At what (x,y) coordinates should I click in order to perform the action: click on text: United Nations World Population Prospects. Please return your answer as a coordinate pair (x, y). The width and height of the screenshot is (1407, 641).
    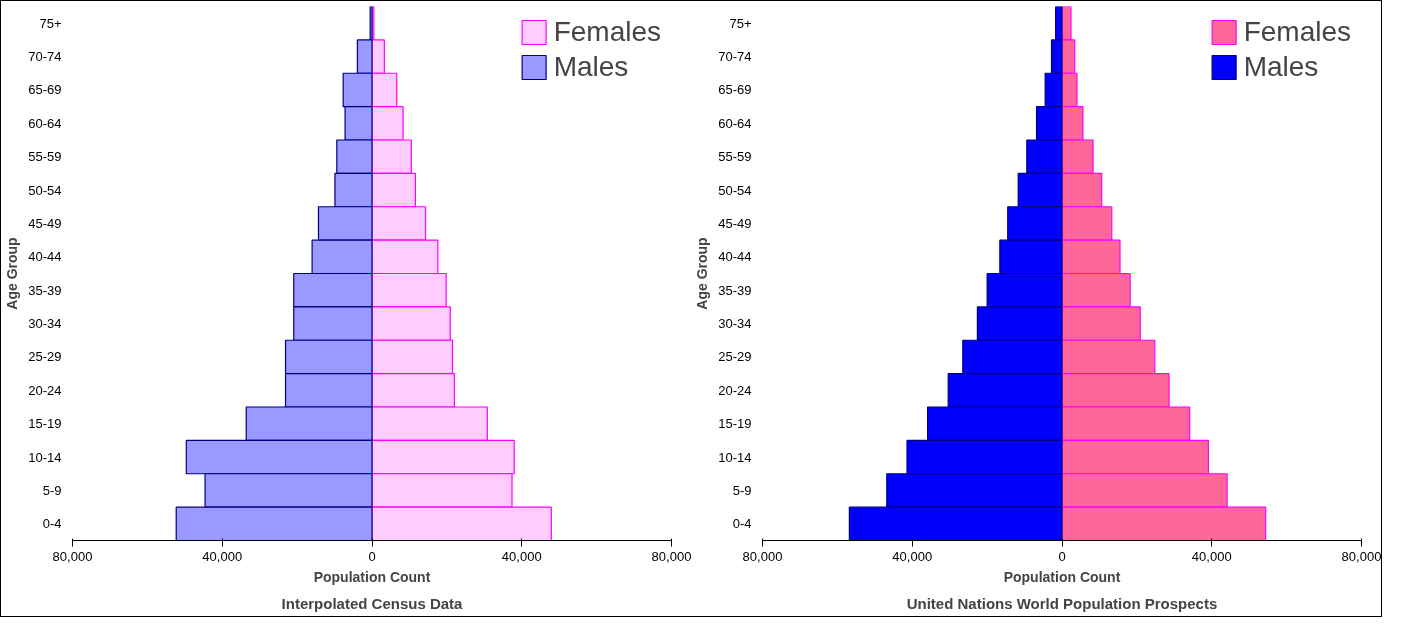
    Looking at the image, I should click on (1062, 603).